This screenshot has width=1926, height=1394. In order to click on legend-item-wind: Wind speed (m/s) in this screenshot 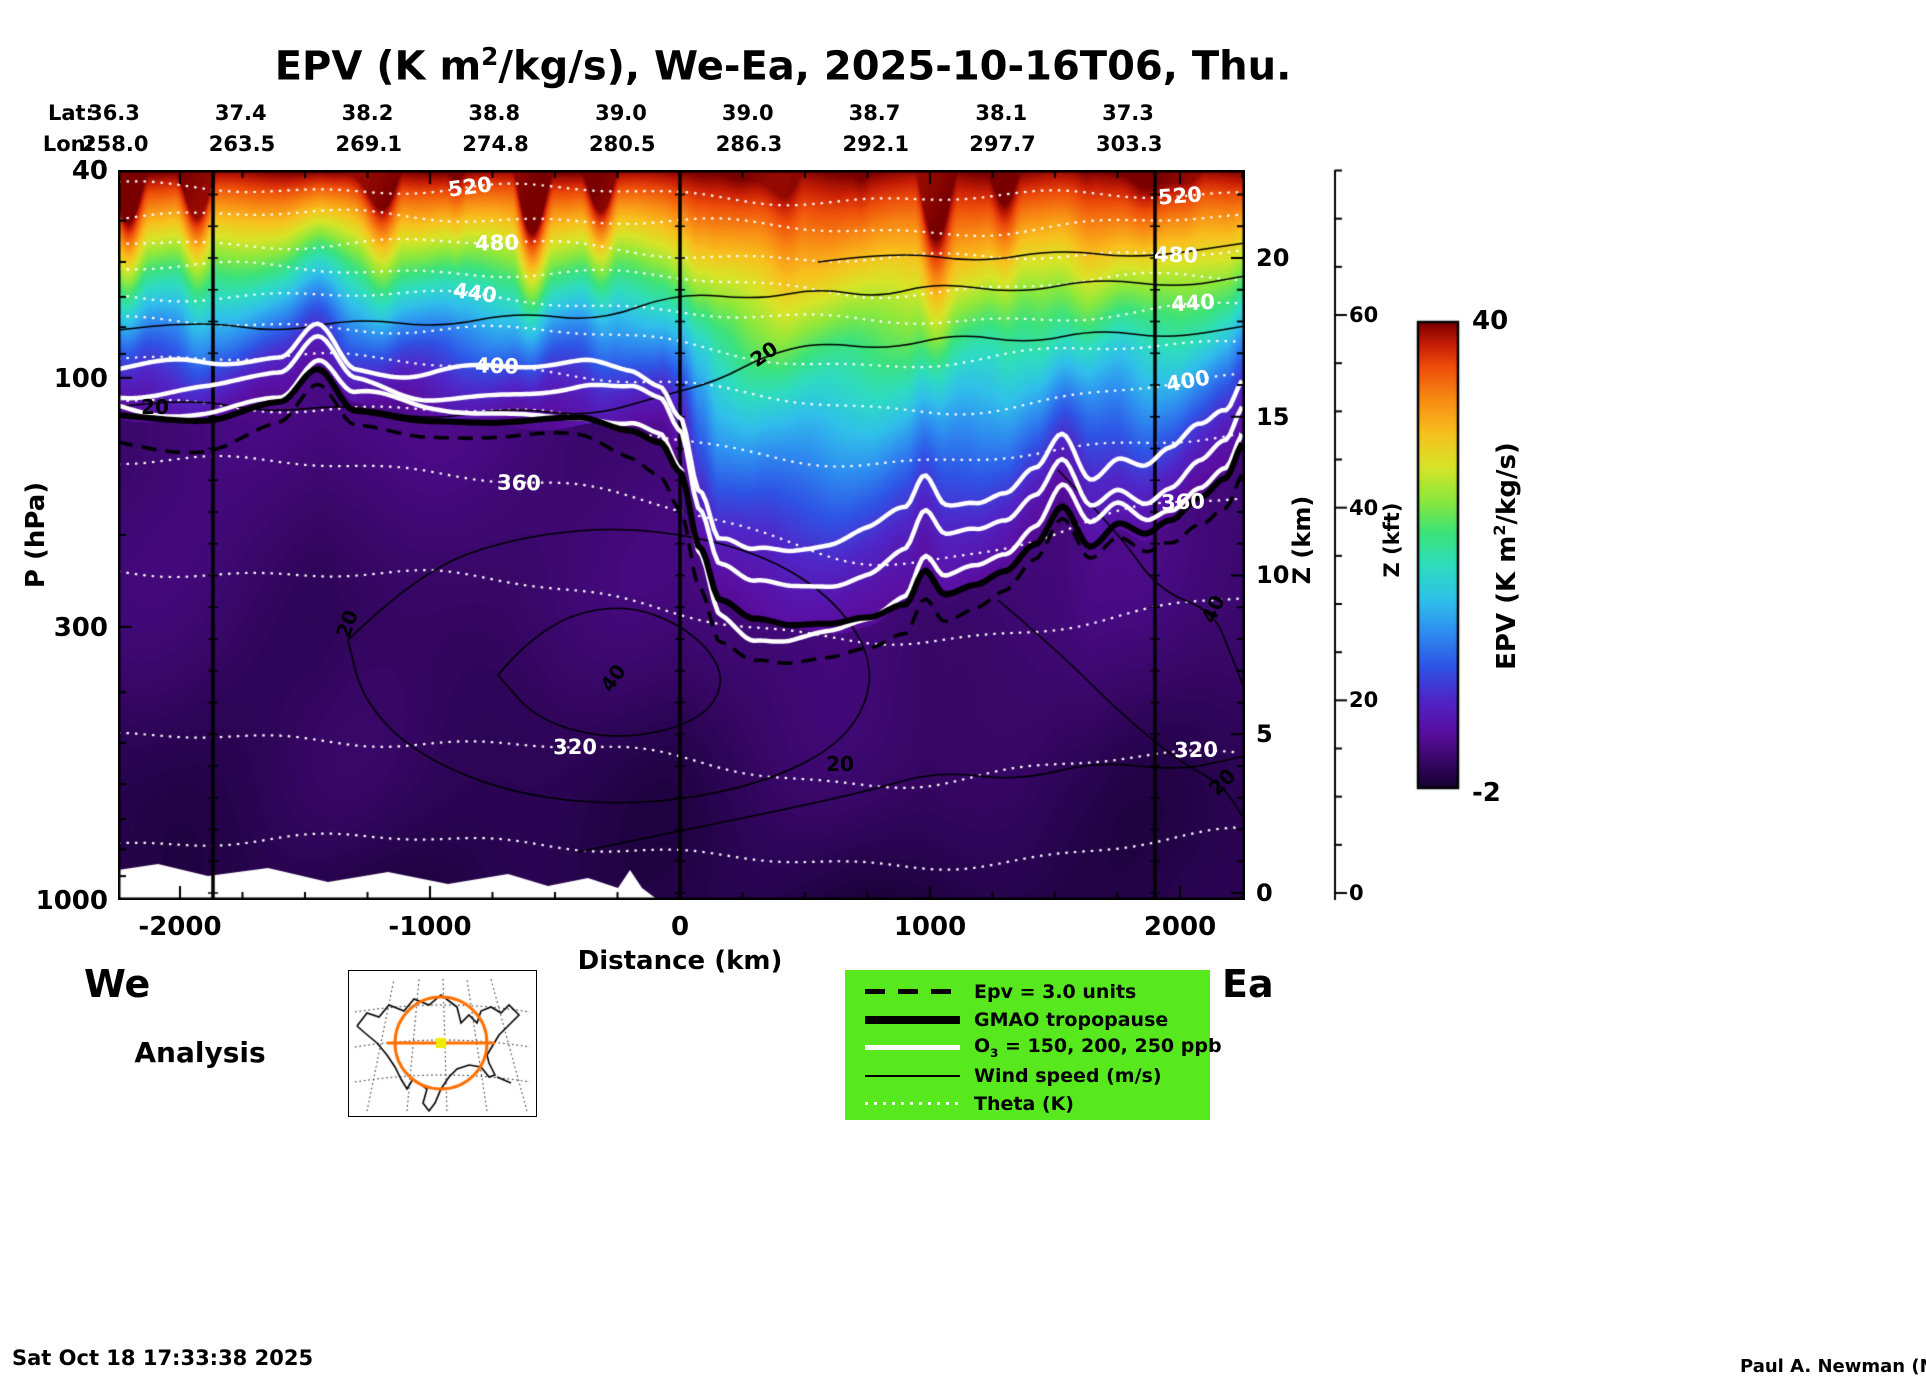, I will do `click(1027, 1075)`.